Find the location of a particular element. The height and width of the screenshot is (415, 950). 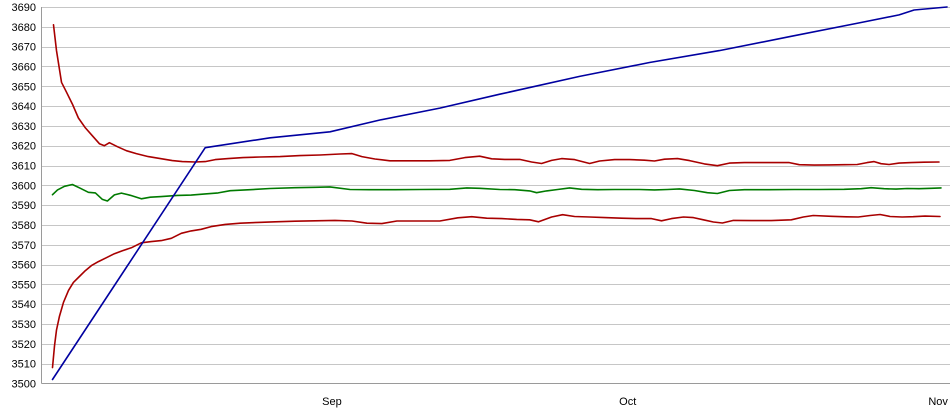

y-tick-label: 3550 is located at coordinates (24, 285).